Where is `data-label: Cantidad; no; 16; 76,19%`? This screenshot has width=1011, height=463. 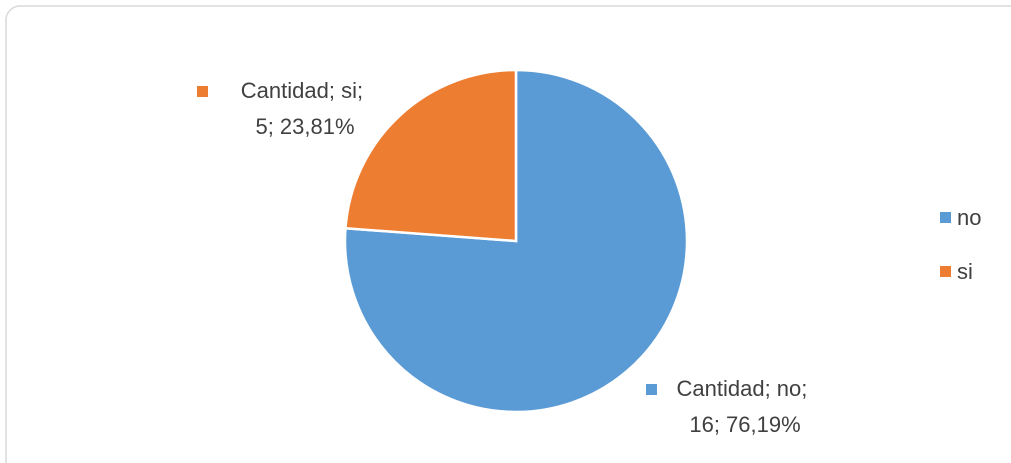 data-label: Cantidad; no; 16; 76,19% is located at coordinates (745, 406).